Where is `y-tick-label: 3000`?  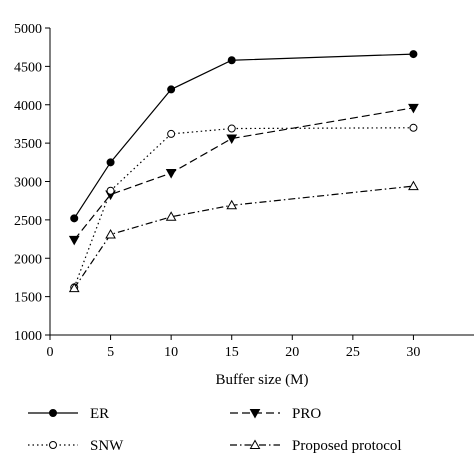
y-tick-label: 3000 is located at coordinates (28, 183).